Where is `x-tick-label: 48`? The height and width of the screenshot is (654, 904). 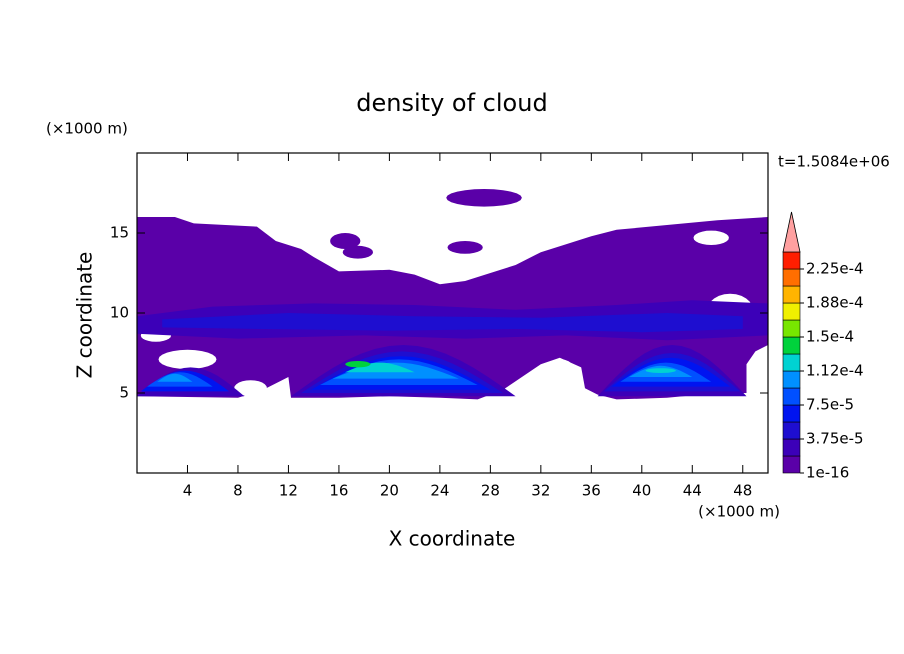
x-tick-label: 48 is located at coordinates (742, 491).